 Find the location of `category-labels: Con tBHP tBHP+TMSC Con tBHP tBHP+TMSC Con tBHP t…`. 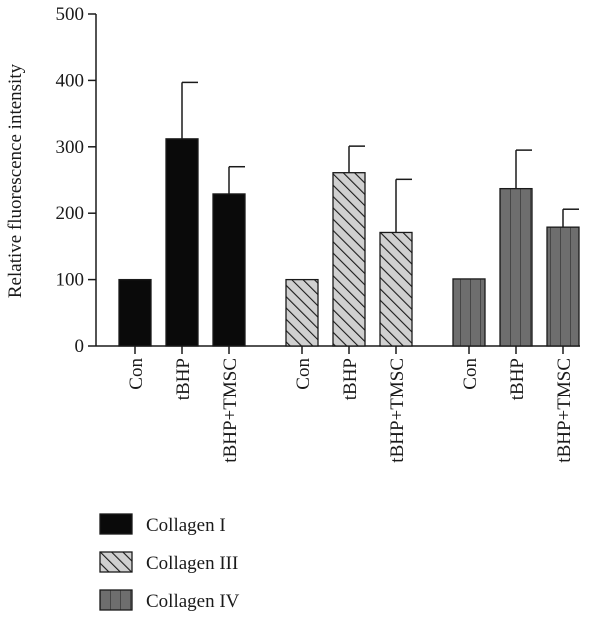

category-labels: Con tBHP tBHP+TMSC Con tBHP tBHP+TMSC Con tBHP t… is located at coordinates (350, 410).